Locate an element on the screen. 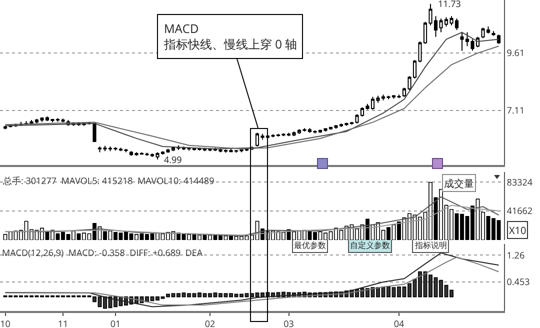  y-tick-label: 0.453 is located at coordinates (518, 281).